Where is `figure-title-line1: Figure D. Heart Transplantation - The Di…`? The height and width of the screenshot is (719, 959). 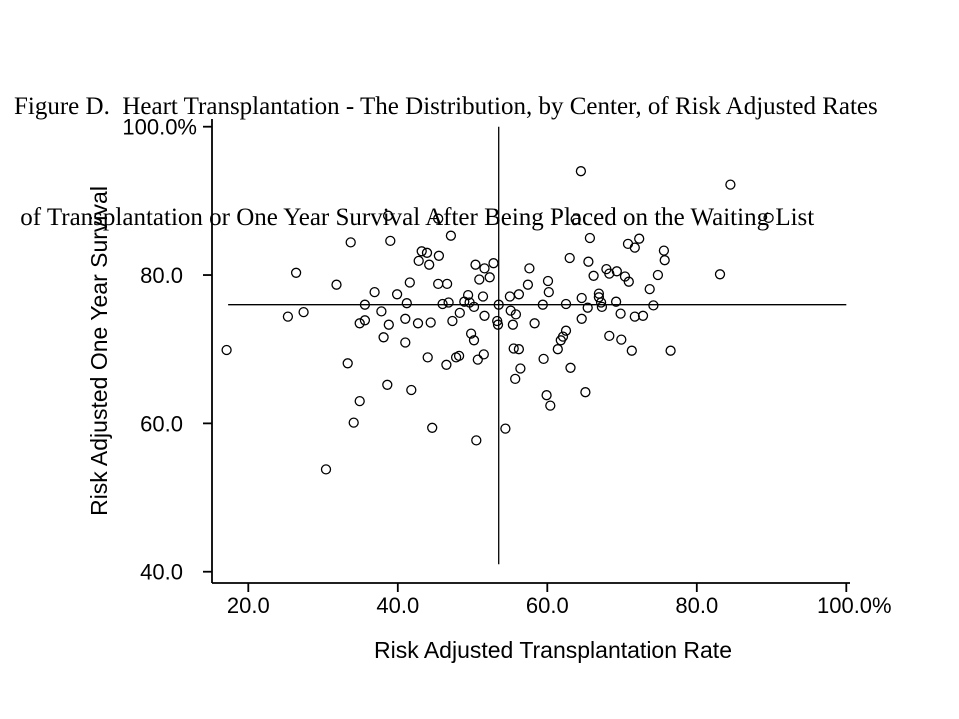
figure-title-line1: Figure D. Heart Transplantation - The Di… is located at coordinates (446, 106).